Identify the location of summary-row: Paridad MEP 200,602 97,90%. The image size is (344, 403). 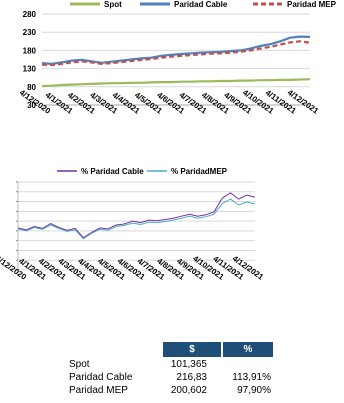
(172, 391).